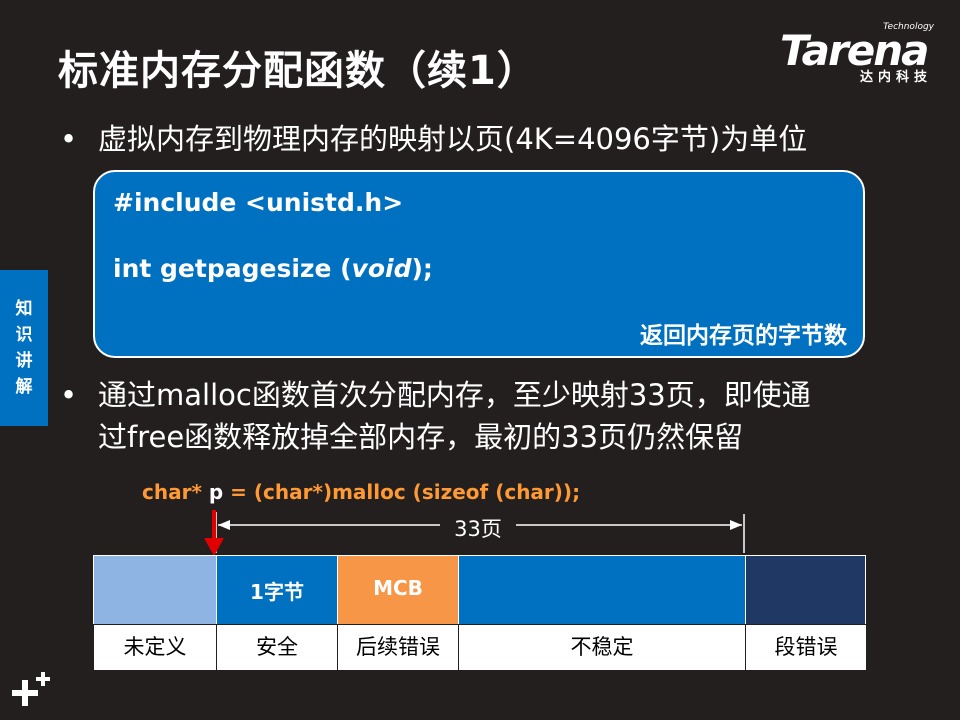  What do you see at coordinates (854, 50) in the screenshot?
I see `logo-wordmark: Tarena` at bounding box center [854, 50].